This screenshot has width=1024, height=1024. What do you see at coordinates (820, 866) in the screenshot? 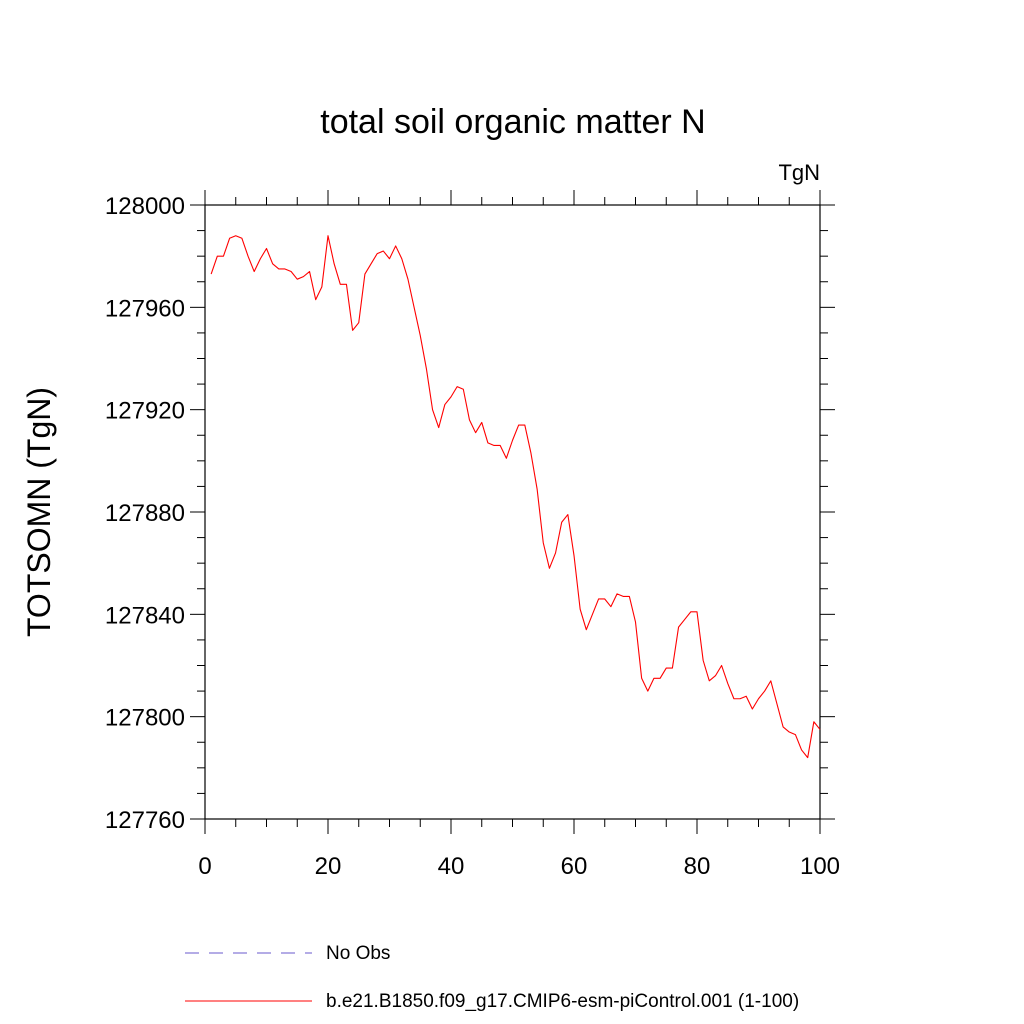
I see `x-tick-label: 100` at bounding box center [820, 866].